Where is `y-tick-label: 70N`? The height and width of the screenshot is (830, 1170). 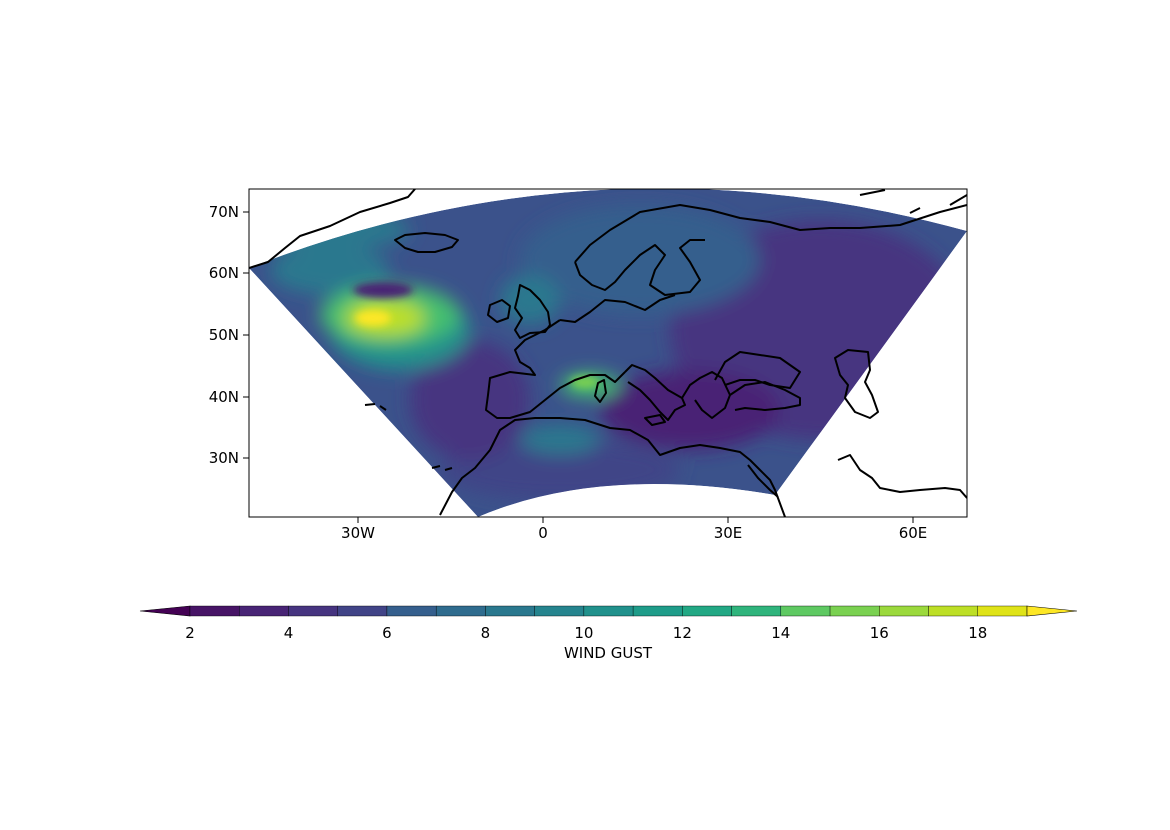
y-tick-label: 70N is located at coordinates (224, 212).